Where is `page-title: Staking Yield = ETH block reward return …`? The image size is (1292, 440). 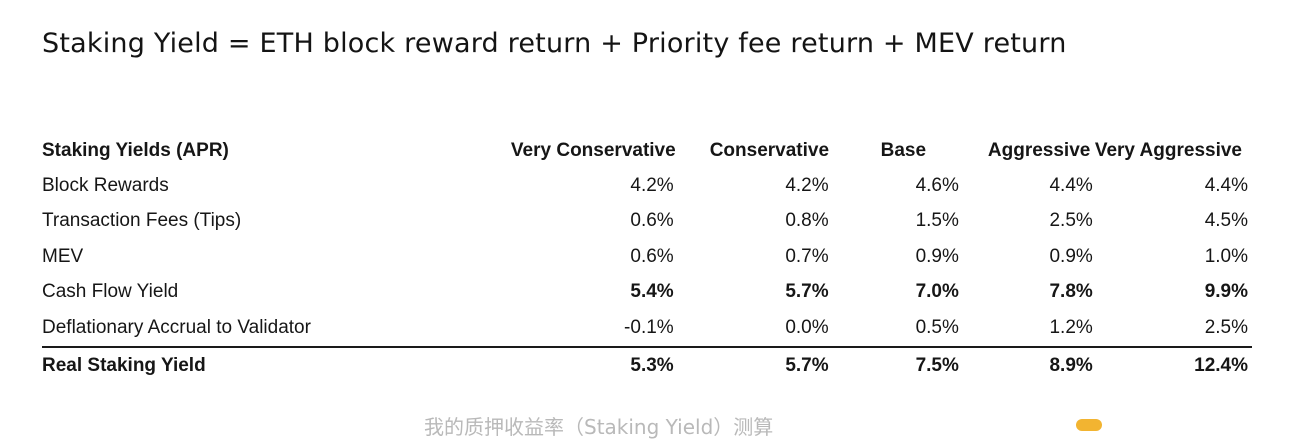
page-title: Staking Yield = ETH block reward return … is located at coordinates (554, 43).